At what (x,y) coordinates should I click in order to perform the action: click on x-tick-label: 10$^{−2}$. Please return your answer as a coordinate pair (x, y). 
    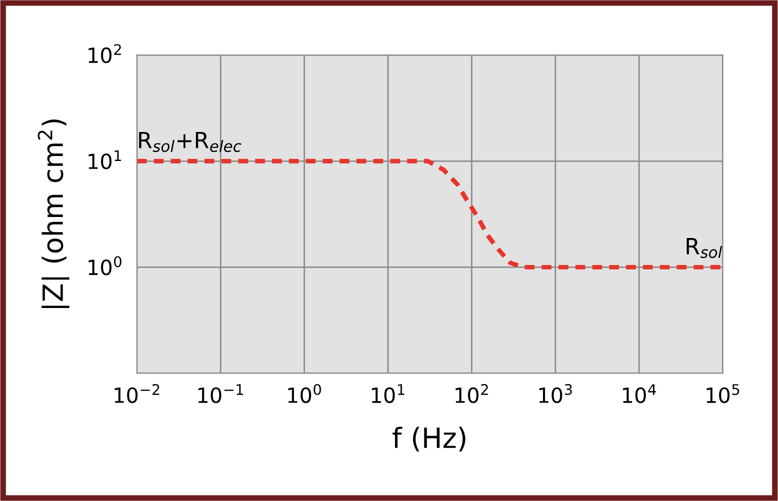
    Looking at the image, I should click on (137, 394).